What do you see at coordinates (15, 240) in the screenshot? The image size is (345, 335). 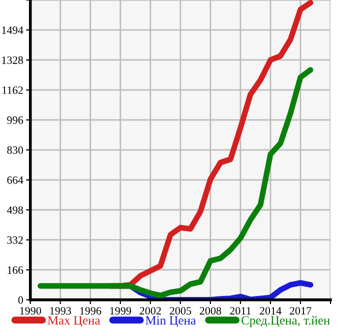 I see `y-tick-label: 332` at bounding box center [15, 240].